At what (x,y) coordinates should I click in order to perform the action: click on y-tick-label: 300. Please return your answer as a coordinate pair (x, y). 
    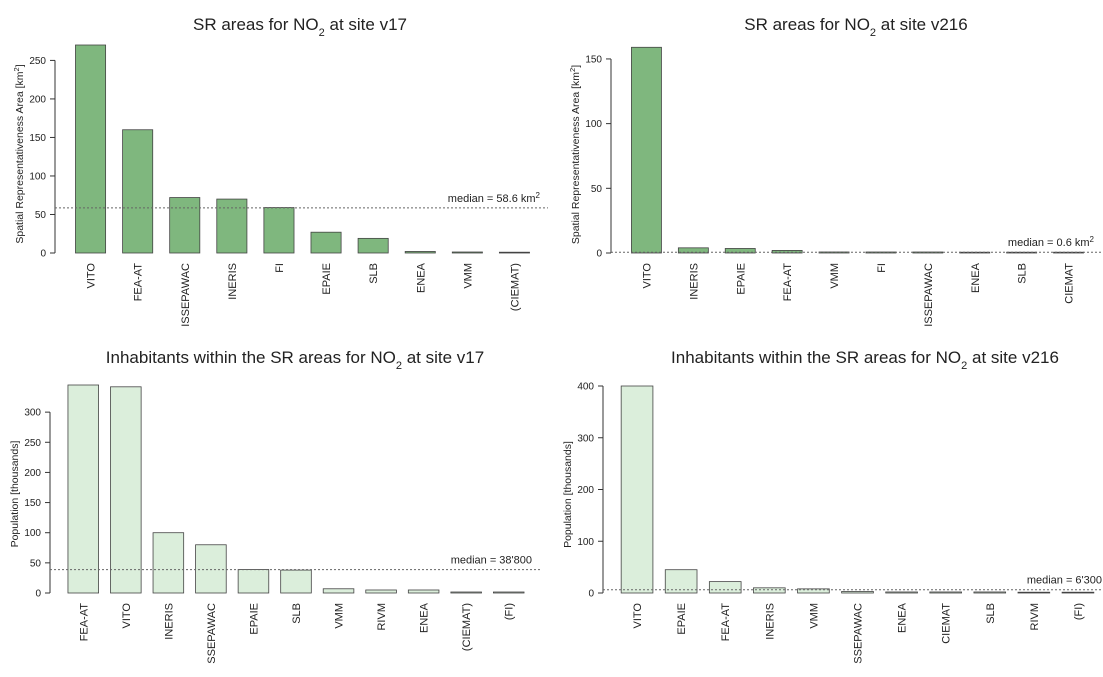
    Looking at the image, I should click on (32, 413).